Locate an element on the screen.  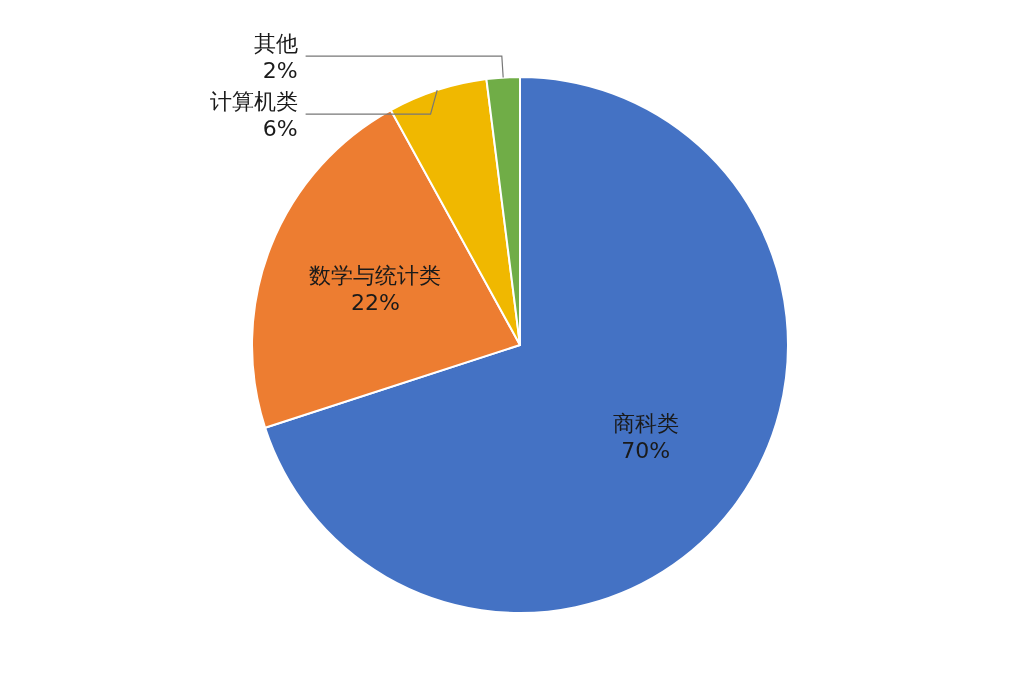
slice-label: 其他 is located at coordinates (275, 44).